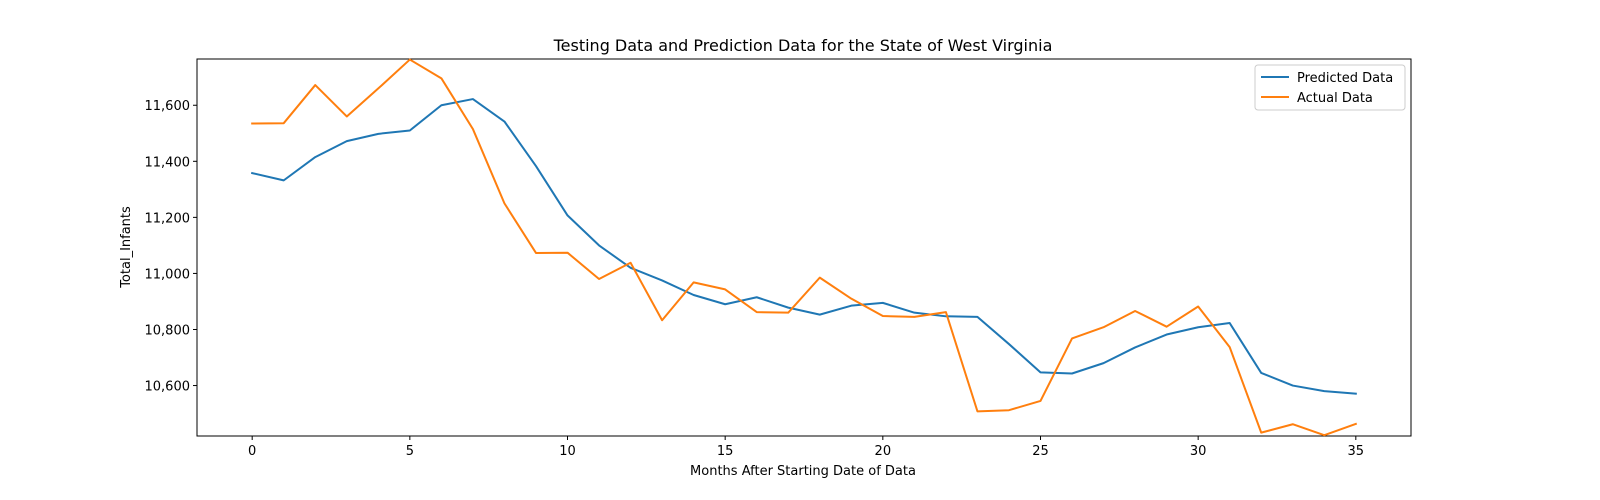  What do you see at coordinates (168, 274) in the screenshot?
I see `y-tick-label: 11,000` at bounding box center [168, 274].